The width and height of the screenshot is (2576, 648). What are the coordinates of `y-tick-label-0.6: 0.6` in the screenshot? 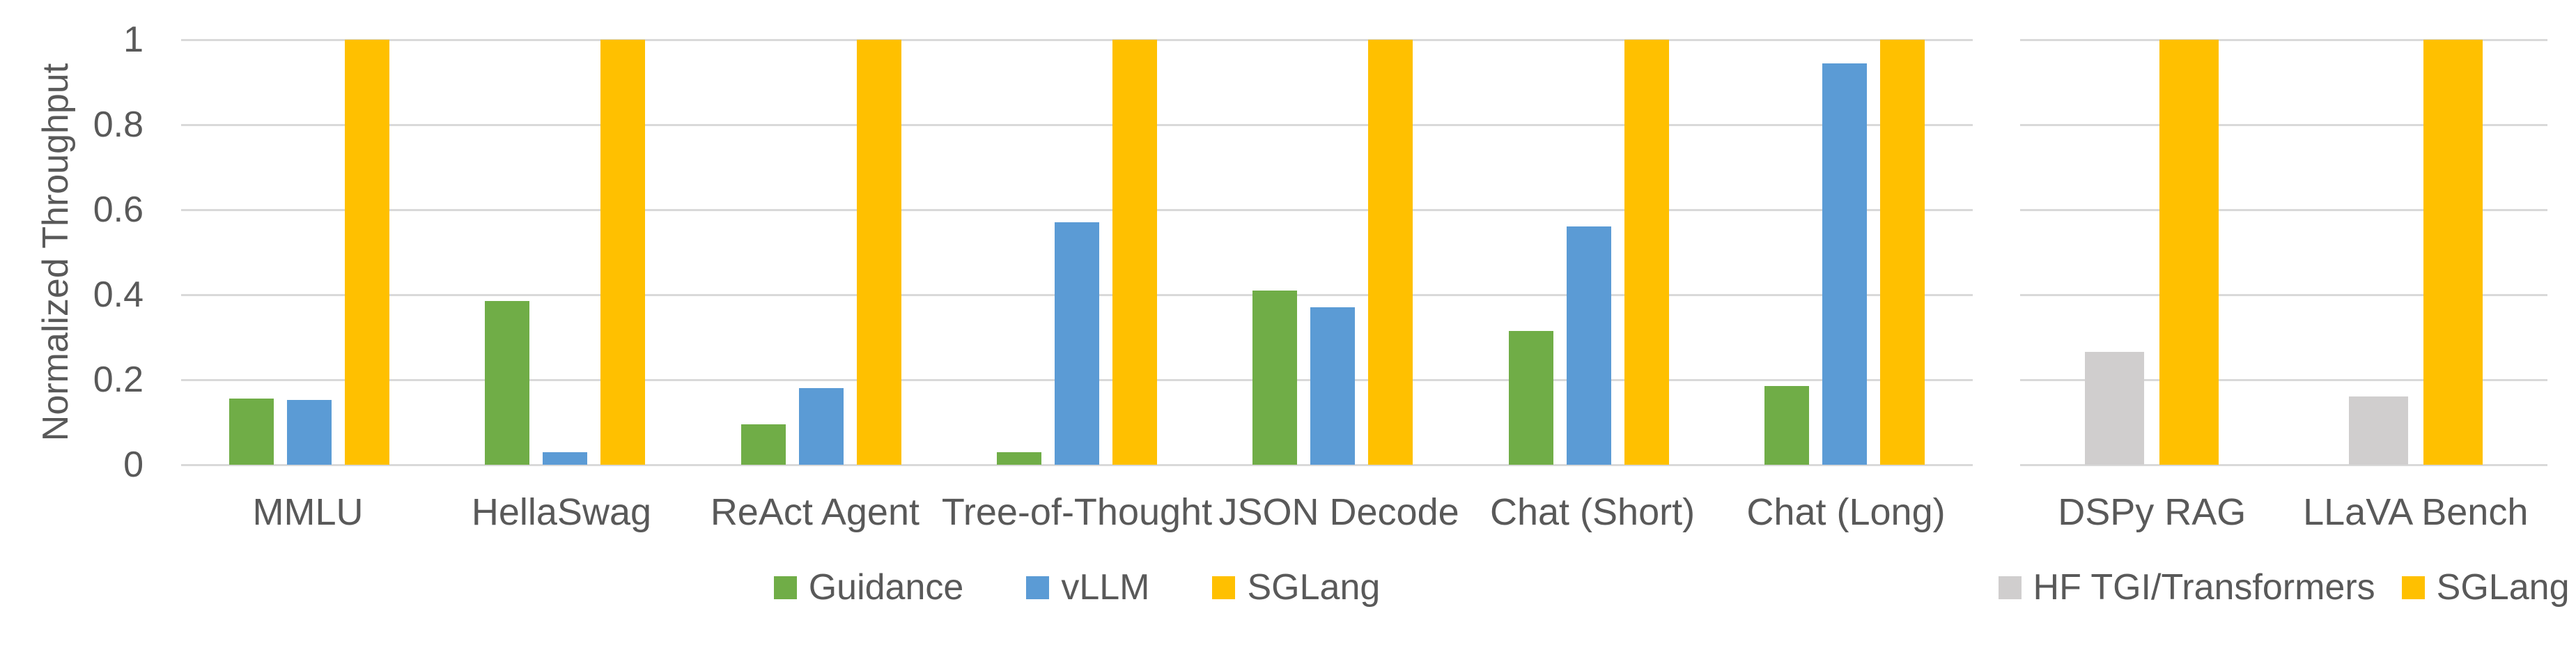 It's located at (118, 210).